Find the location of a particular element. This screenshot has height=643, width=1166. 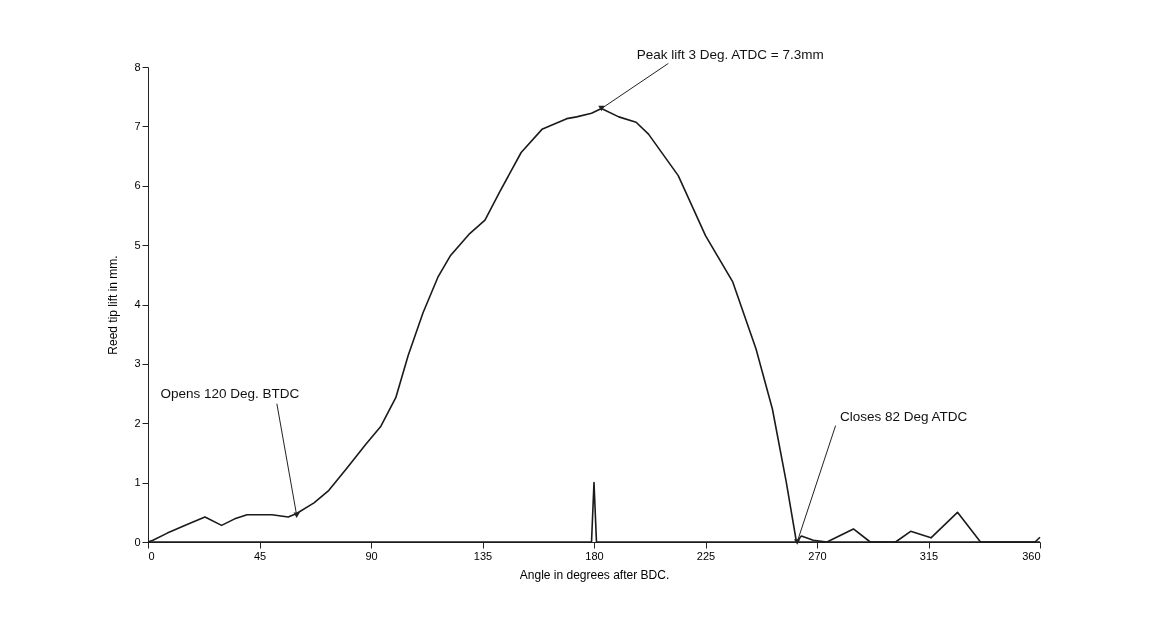

y-tick-label: 0 is located at coordinates (137, 541).